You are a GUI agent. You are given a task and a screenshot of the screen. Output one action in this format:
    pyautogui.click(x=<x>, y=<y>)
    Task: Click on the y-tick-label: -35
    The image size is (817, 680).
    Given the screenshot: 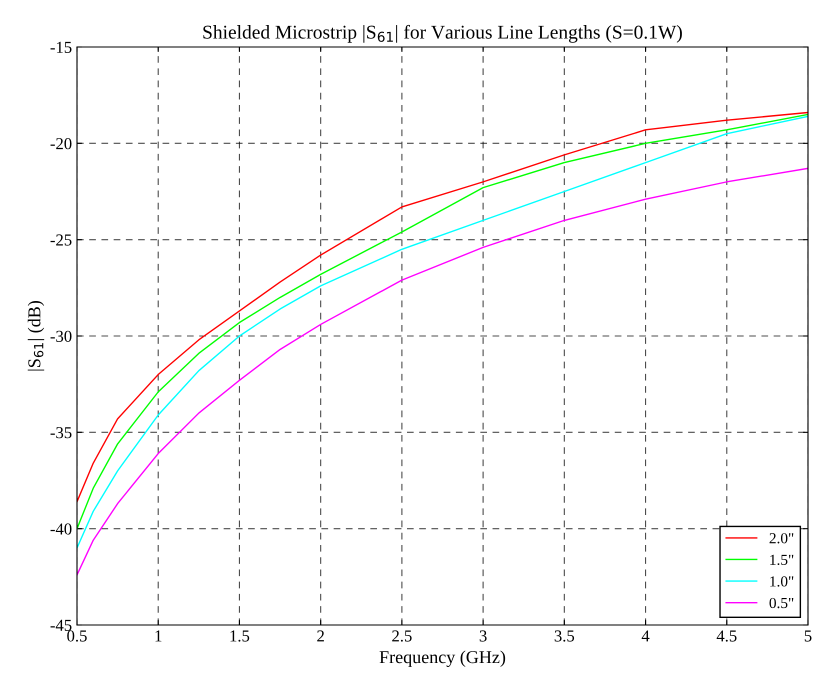 What is the action you would take?
    pyautogui.click(x=61, y=432)
    